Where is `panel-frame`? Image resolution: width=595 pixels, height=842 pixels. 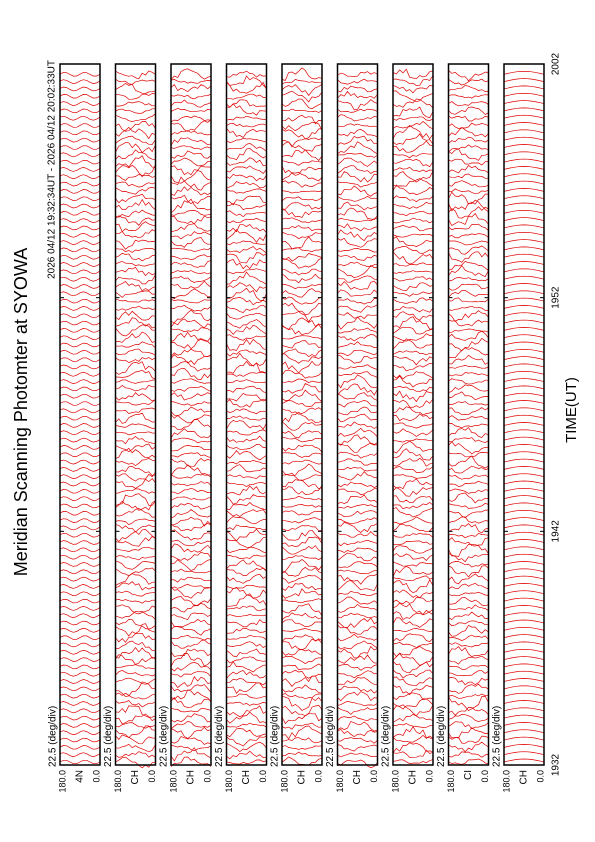
panel-frame is located at coordinates (135, 414).